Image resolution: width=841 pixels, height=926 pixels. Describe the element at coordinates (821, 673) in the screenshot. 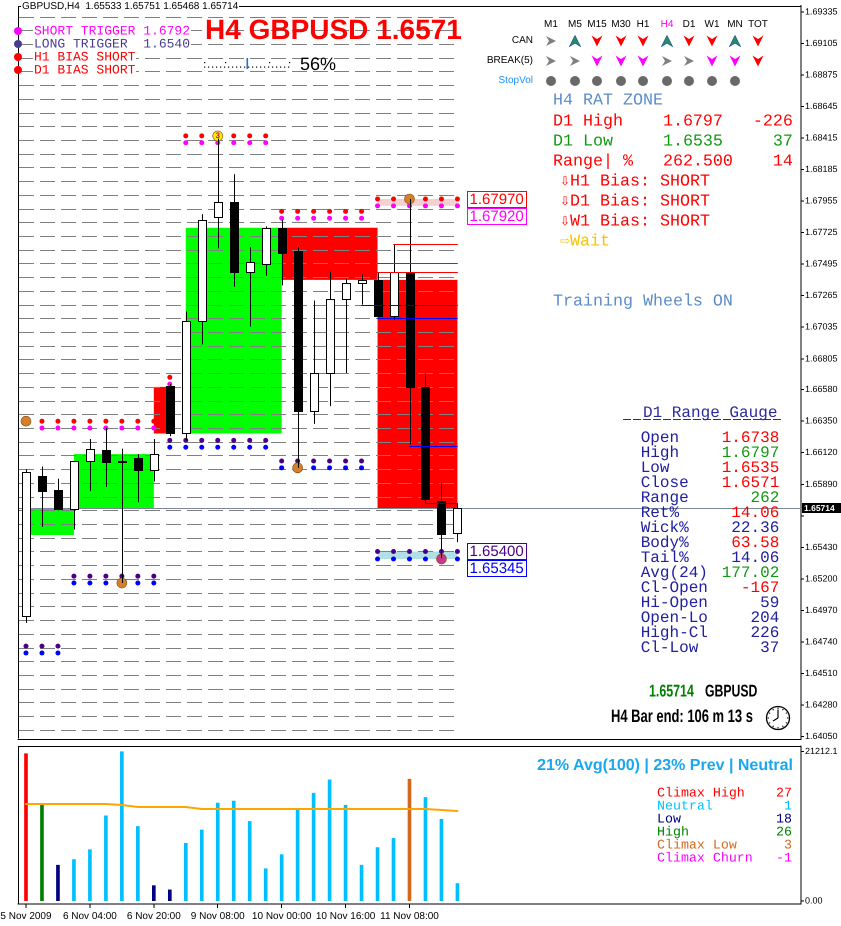

I see `y-tick-label: 1.64510` at that location.